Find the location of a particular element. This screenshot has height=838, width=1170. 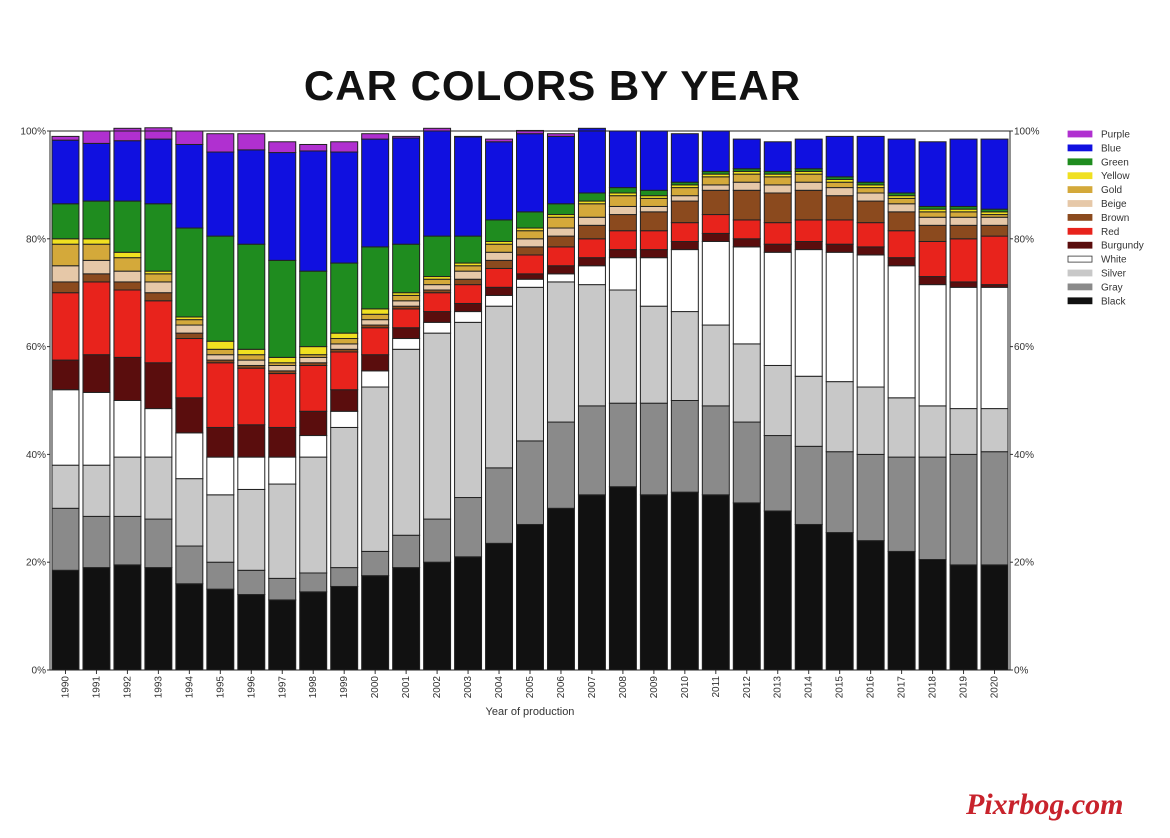

bar-segment-blue-1996 is located at coordinates (251, 197).